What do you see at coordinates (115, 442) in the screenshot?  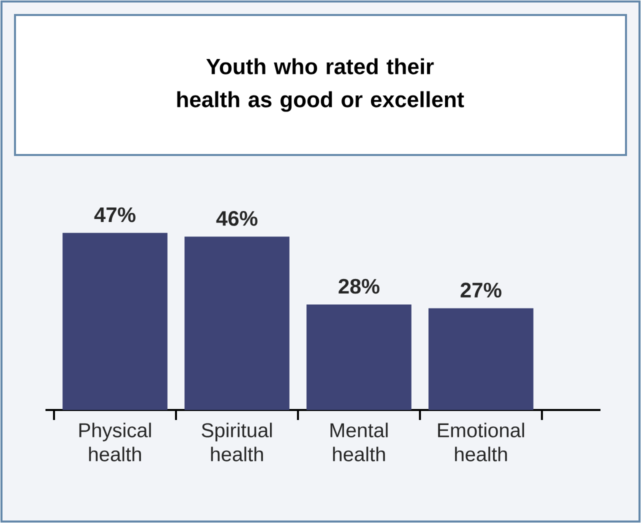 I see `x-tick-label: Physical health` at bounding box center [115, 442].